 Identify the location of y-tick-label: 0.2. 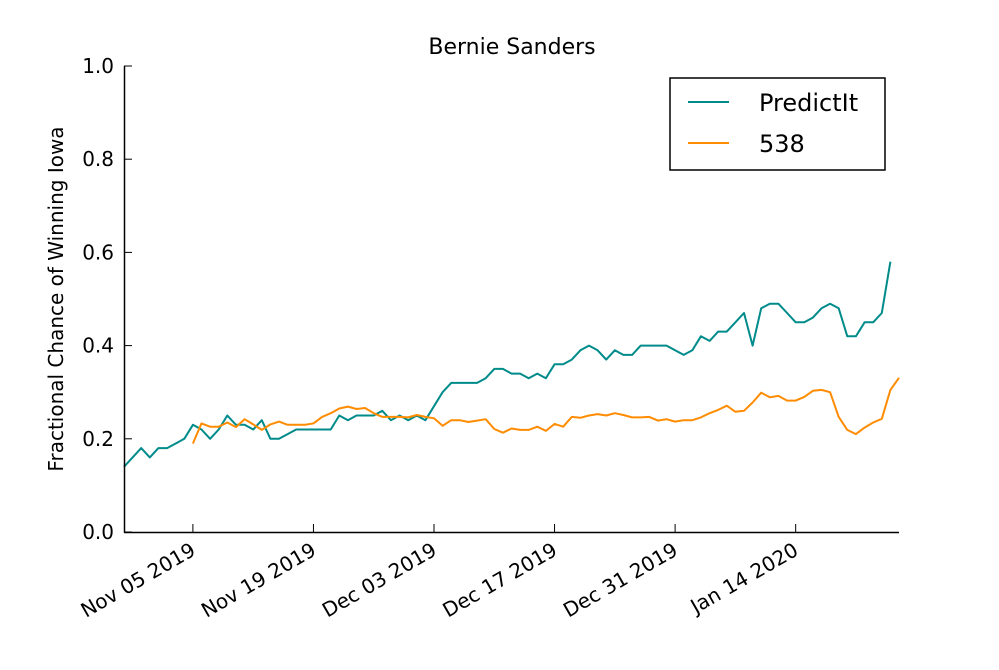
(98, 439).